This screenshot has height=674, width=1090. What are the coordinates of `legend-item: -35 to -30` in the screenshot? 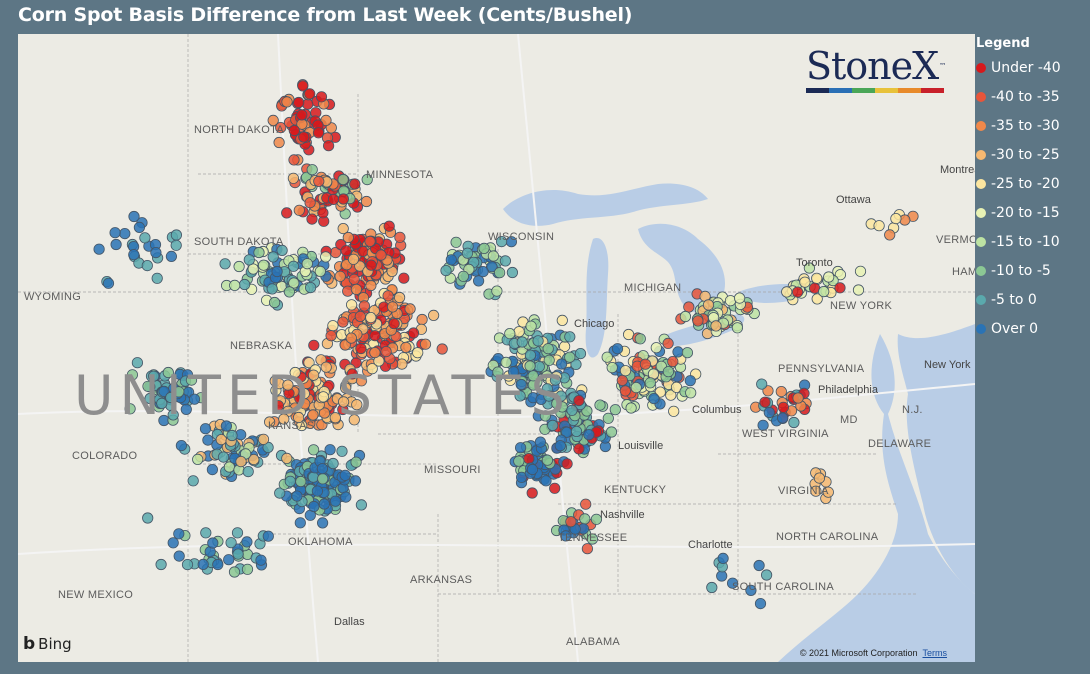 It's located at (1032, 125).